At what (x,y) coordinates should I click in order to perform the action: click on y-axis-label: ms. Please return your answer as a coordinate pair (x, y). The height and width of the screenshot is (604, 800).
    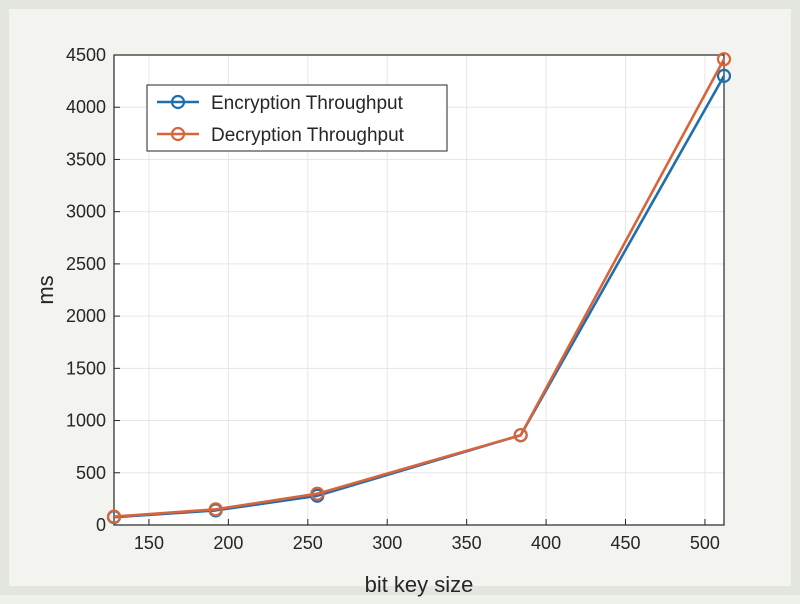
    Looking at the image, I should click on (45, 289).